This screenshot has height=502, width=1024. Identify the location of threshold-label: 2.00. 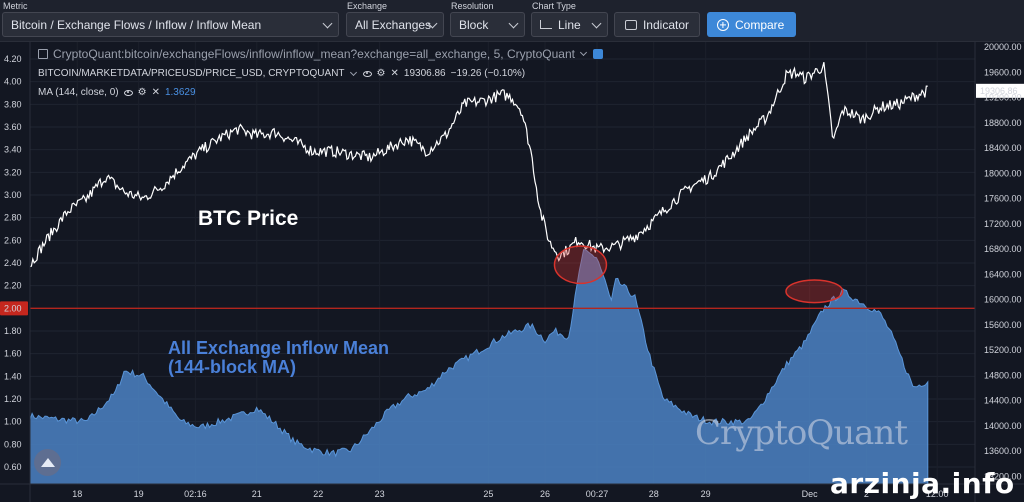
(13, 308).